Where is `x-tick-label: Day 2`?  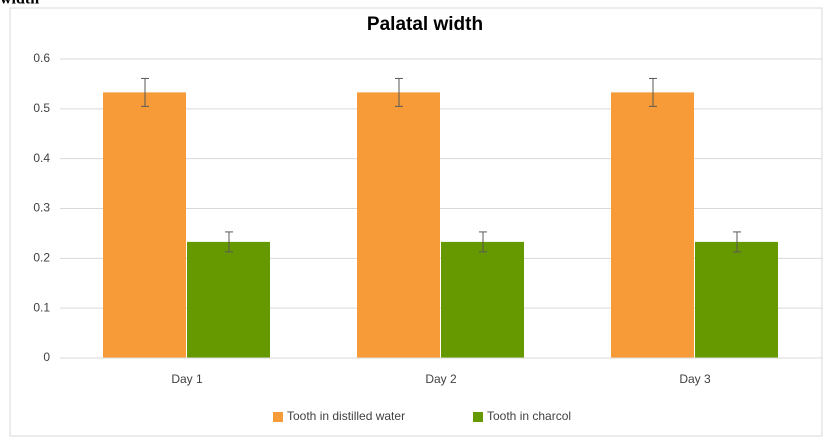 x-tick-label: Day 2 is located at coordinates (441, 379).